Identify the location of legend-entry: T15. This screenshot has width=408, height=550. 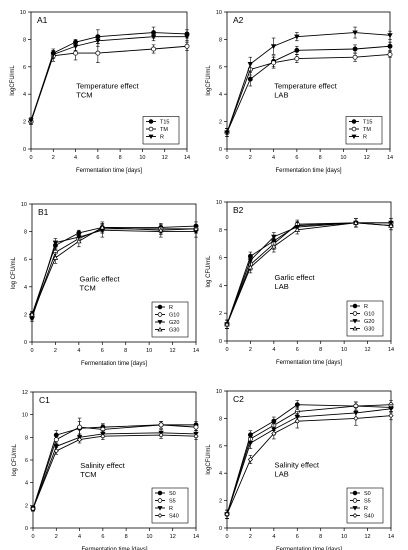
(367, 123).